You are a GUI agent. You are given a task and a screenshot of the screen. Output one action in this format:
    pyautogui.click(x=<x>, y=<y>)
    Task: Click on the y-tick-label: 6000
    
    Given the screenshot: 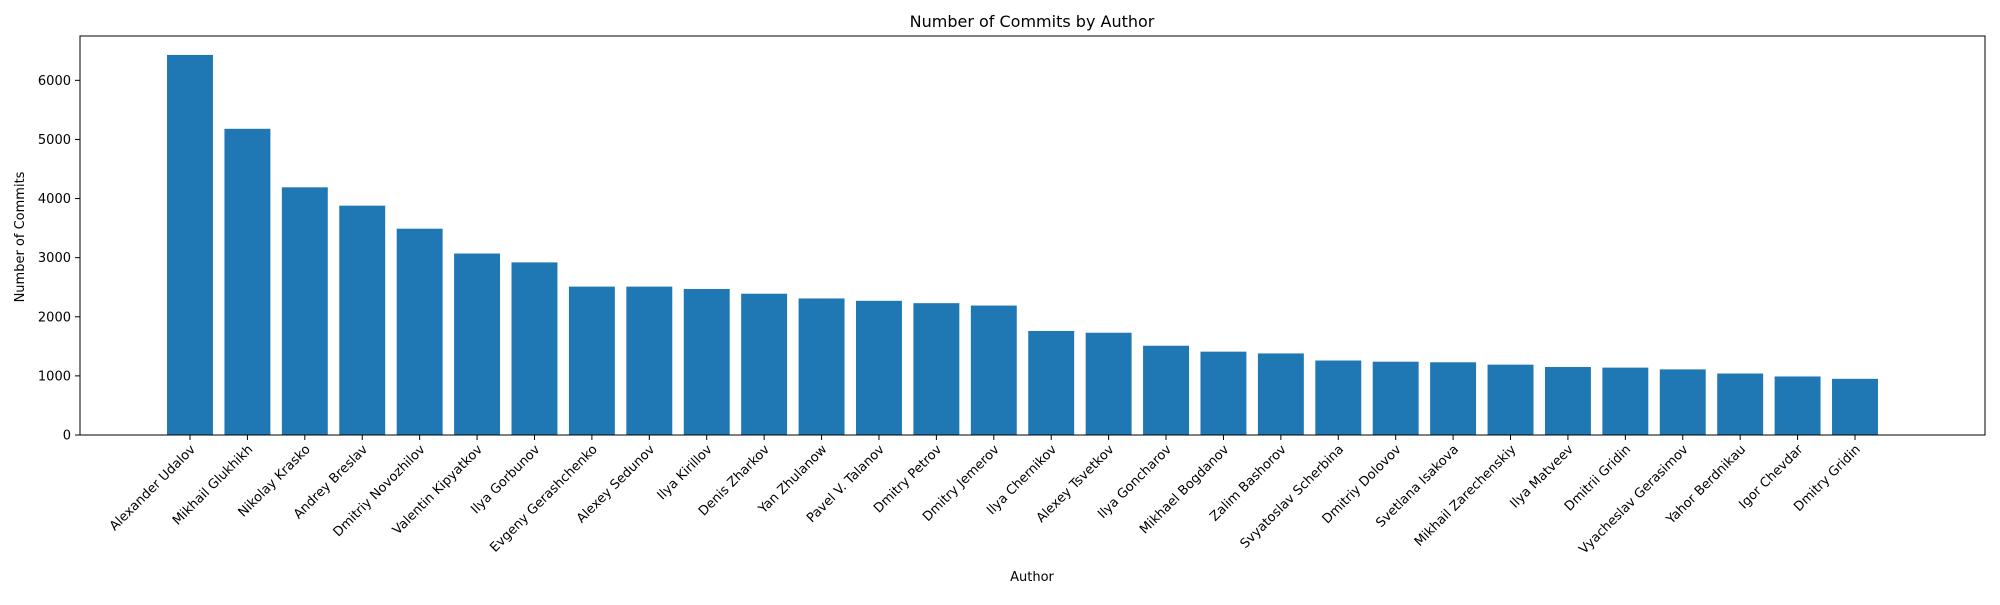 What is the action you would take?
    pyautogui.click(x=54, y=81)
    